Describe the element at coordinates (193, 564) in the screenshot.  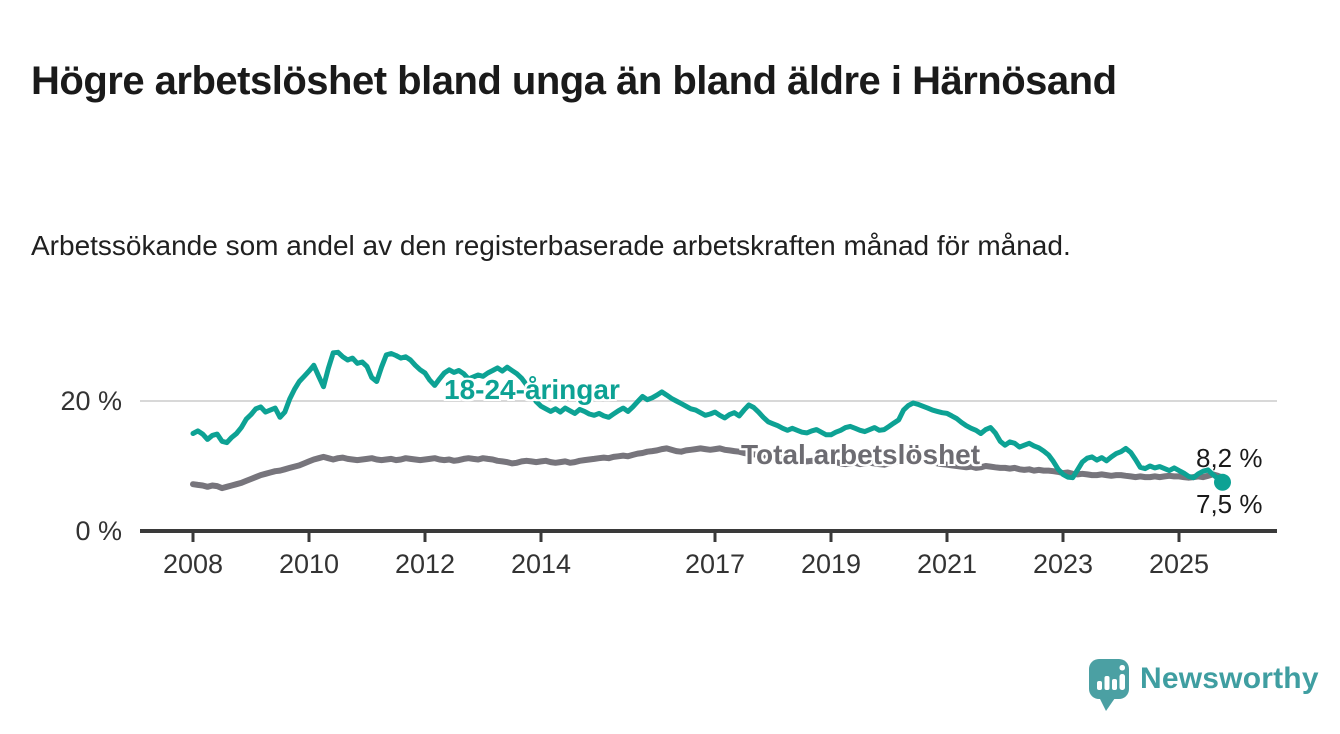
I see `x-axis-label-2008: 2008` at that location.